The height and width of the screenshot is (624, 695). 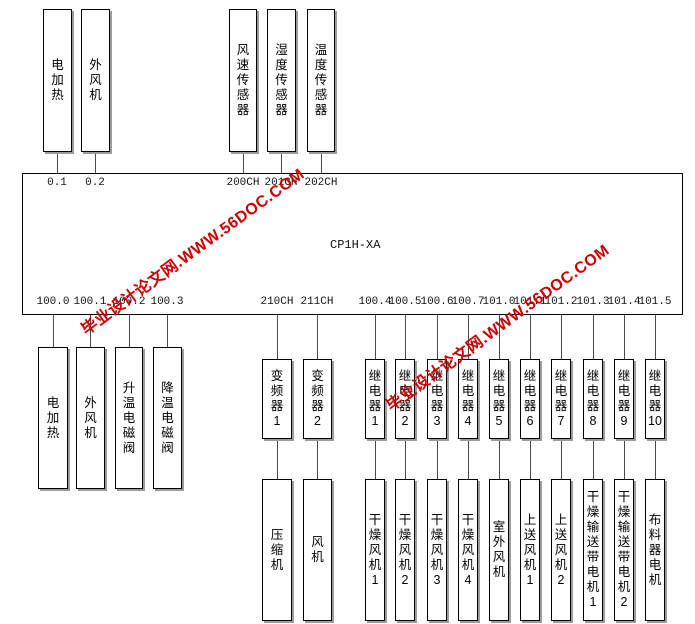 I want to click on output-device-box: 电加热, so click(x=53, y=418).